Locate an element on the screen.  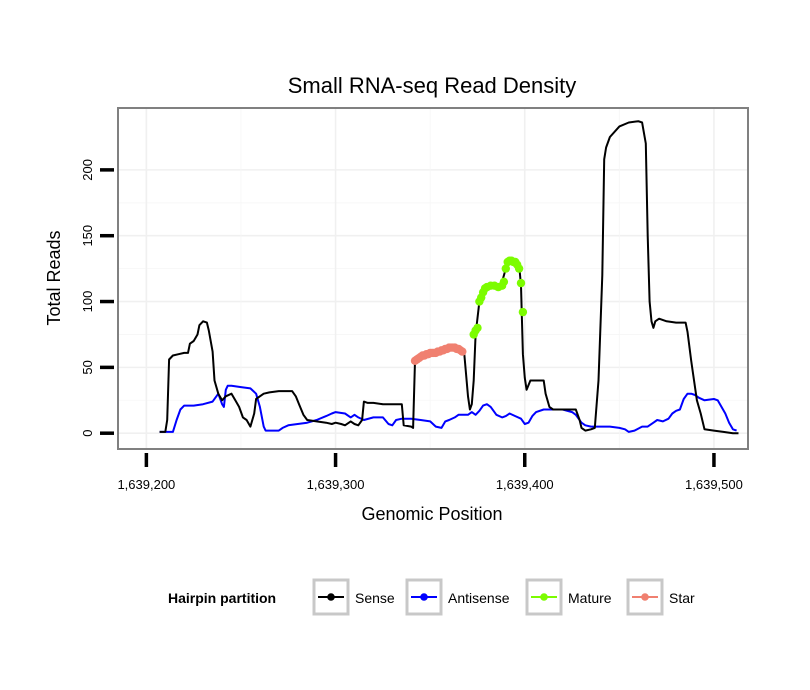
legend-label-antisense: Antisense is located at coordinates (479, 598).